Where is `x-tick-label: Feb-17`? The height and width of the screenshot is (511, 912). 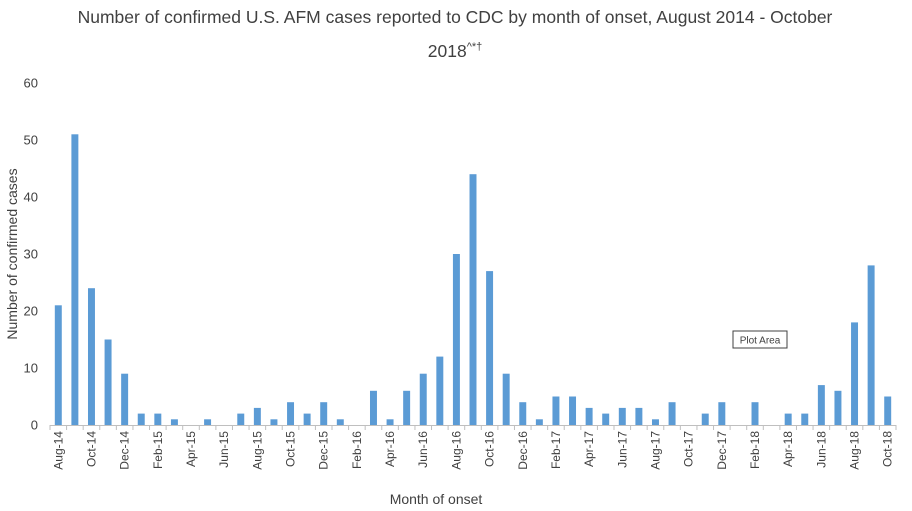 x-tick-label: Feb-17 is located at coordinates (556, 450).